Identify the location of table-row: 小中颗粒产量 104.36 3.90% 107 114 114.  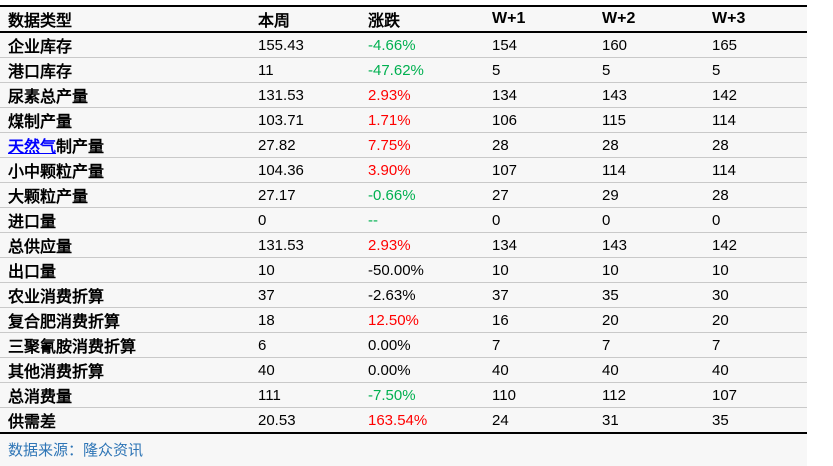
(403, 170).